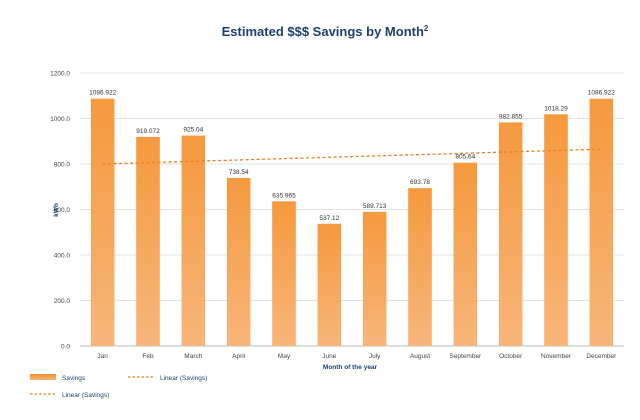 The width and height of the screenshot is (640, 420). What do you see at coordinates (420, 356) in the screenshot?
I see `x-tick-label: August` at bounding box center [420, 356].